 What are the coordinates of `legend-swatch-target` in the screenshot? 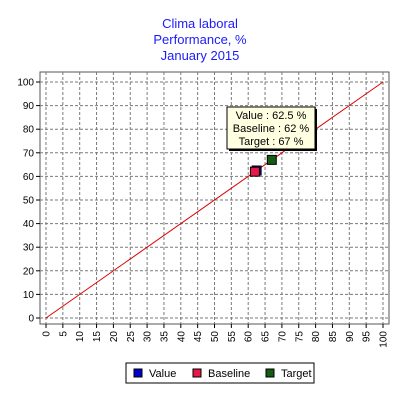 It's located at (270, 373).